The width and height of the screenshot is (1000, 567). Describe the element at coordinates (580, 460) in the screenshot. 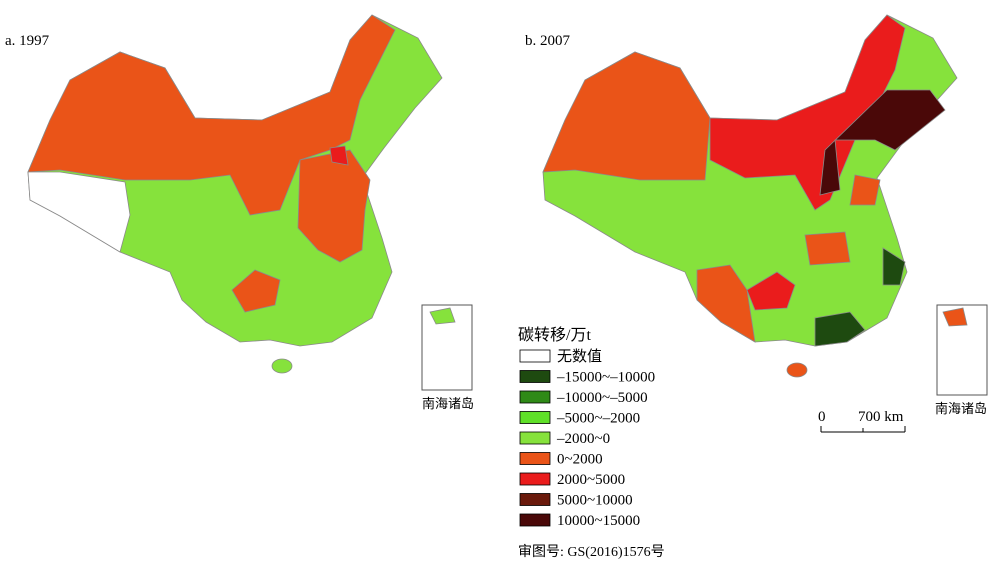

I see `legend-label: 0~2000` at that location.